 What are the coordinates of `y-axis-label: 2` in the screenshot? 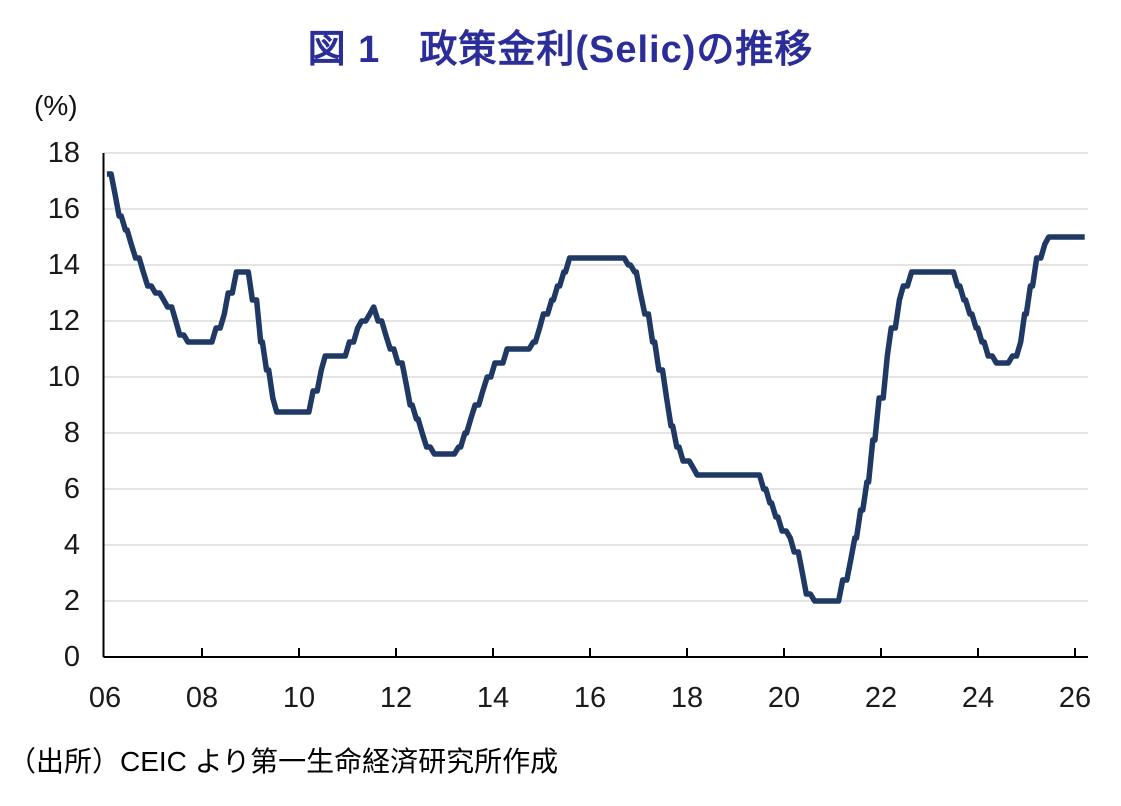 It's located at (71, 601).